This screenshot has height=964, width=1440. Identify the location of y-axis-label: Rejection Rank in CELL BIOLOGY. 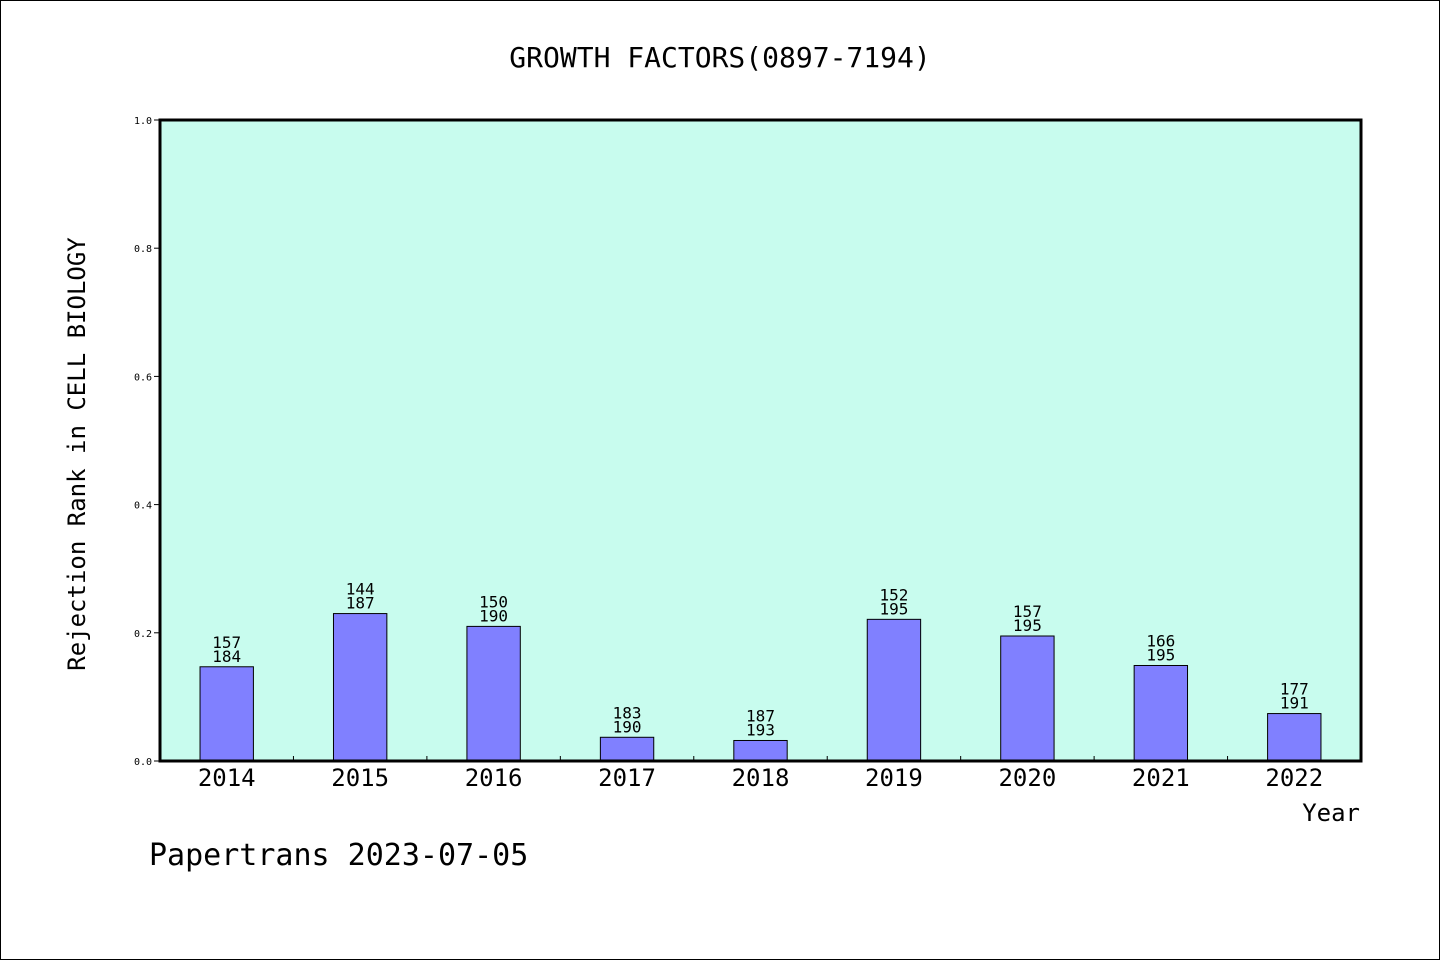
(77, 454).